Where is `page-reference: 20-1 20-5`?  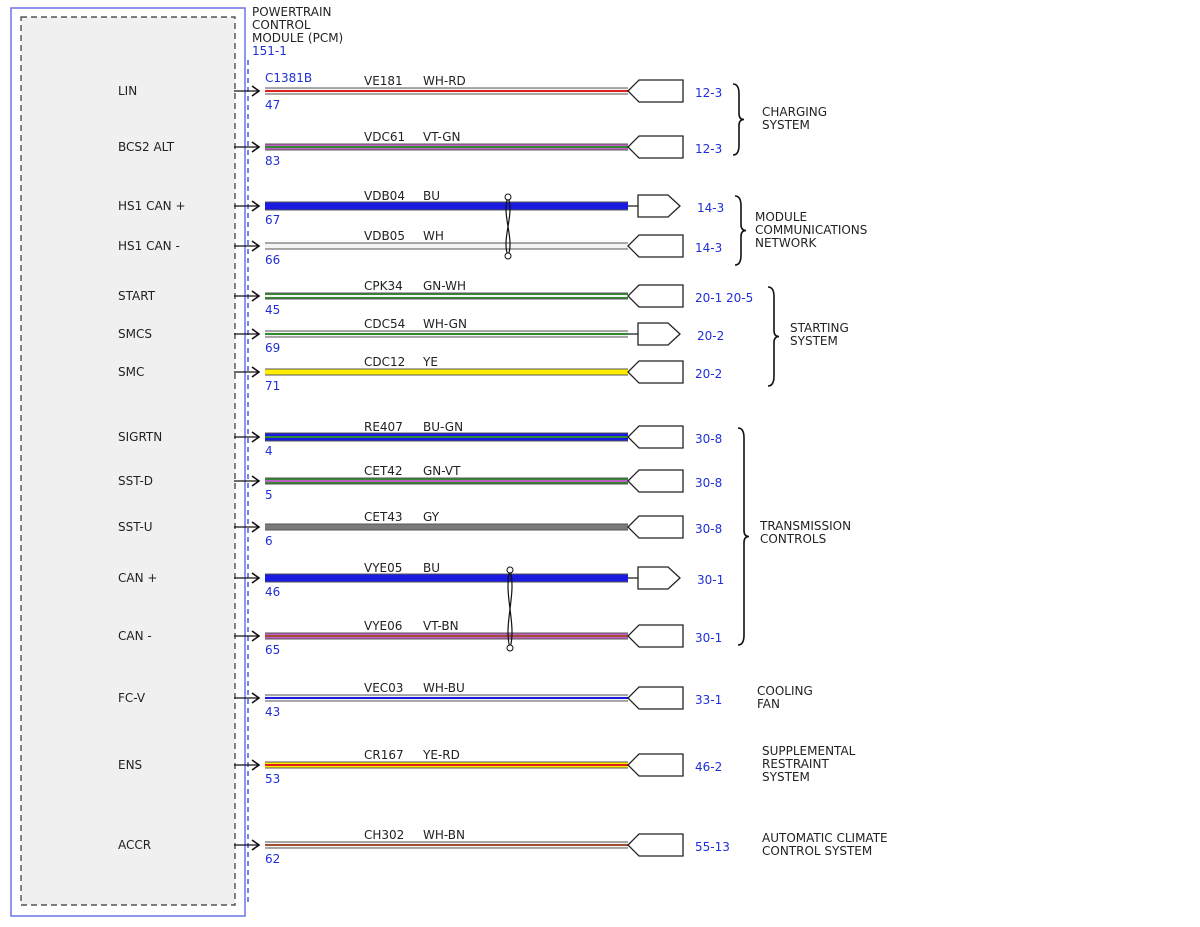
page-reference: 20-1 20-5 is located at coordinates (724, 298).